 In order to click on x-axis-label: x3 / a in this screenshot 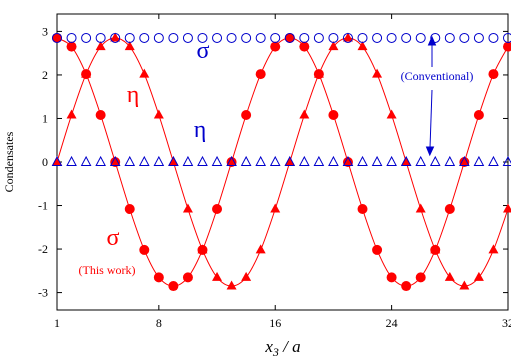, I will do `click(282, 348)`.